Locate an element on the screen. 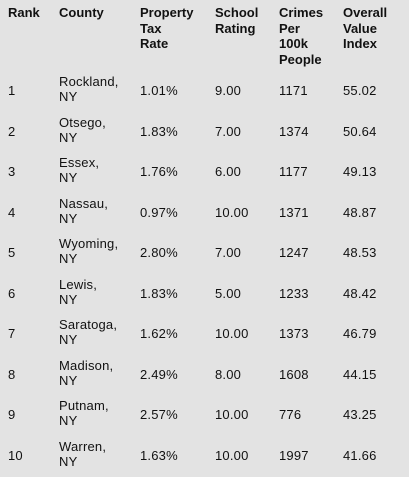 The image size is (409, 477). rank-cell: 10 is located at coordinates (15, 455).